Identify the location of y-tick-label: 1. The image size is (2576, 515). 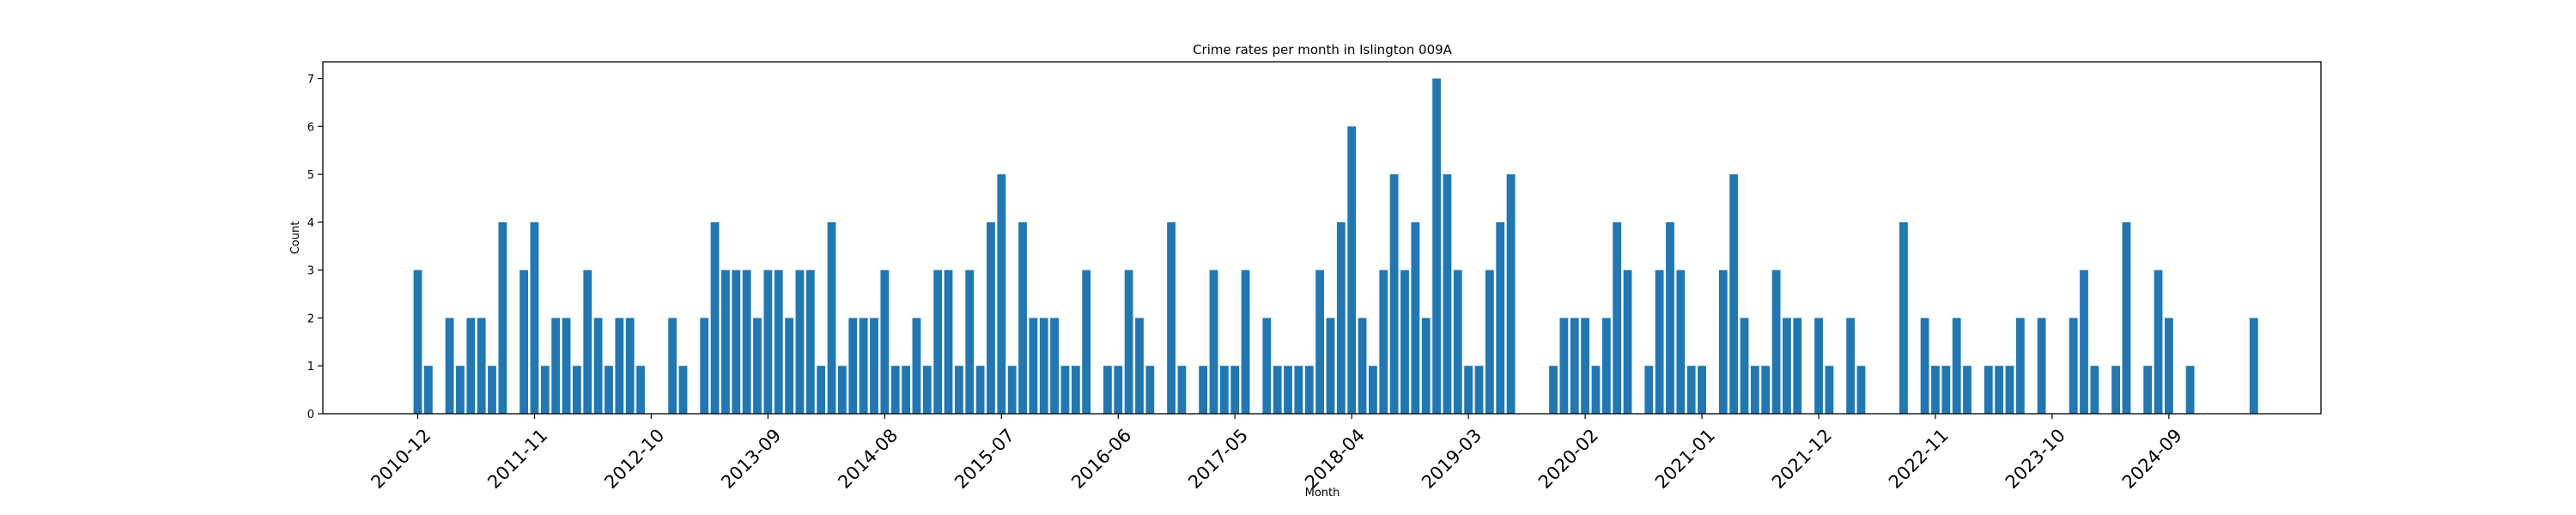
(311, 366).